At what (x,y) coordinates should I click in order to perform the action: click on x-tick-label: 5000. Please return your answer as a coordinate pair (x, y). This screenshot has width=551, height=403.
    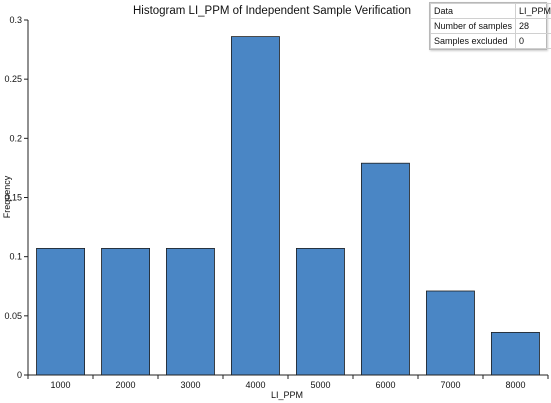
    Looking at the image, I should click on (320, 385).